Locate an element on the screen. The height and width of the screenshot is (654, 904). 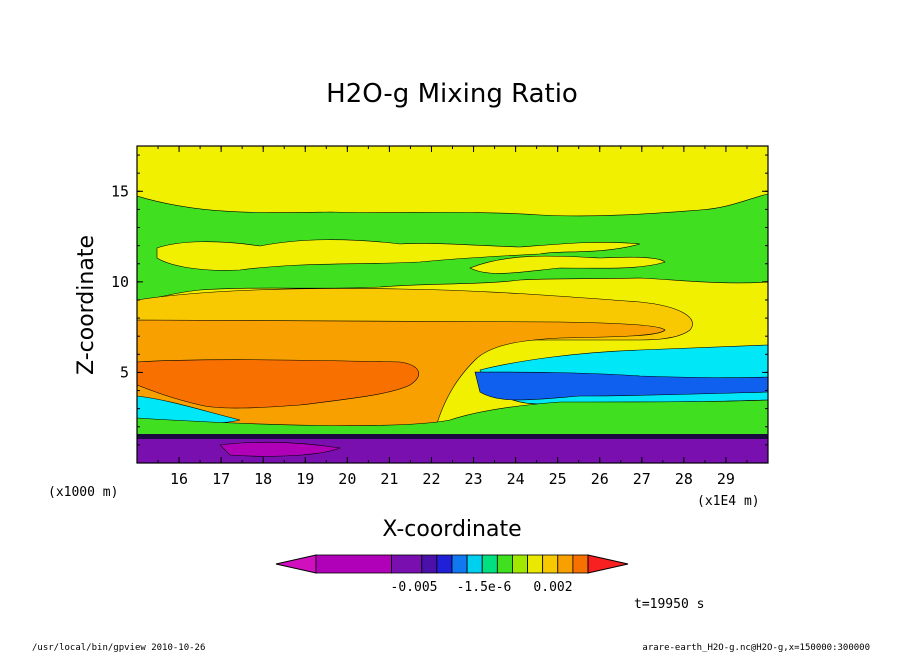
x-tick-label: 16 is located at coordinates (179, 479).